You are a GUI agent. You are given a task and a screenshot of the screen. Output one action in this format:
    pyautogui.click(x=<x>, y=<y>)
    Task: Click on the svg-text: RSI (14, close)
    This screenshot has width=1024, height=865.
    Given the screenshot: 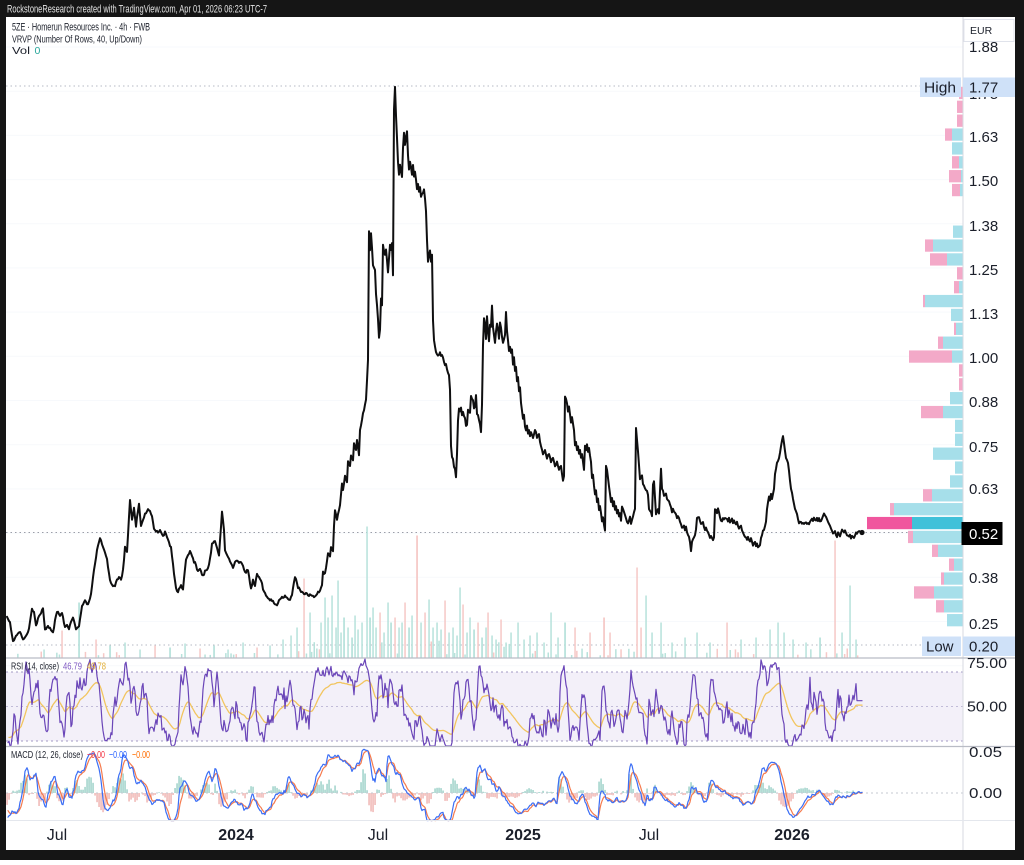 What is the action you would take?
    pyautogui.click(x=35, y=667)
    